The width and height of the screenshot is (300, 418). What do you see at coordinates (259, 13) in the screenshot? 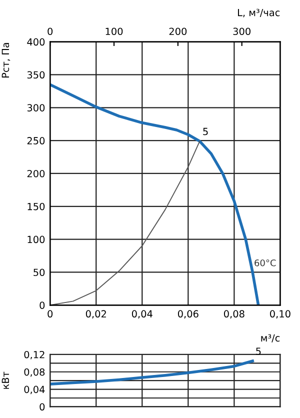
I see `x2-axis-title: L, м³/час` at bounding box center [259, 13].